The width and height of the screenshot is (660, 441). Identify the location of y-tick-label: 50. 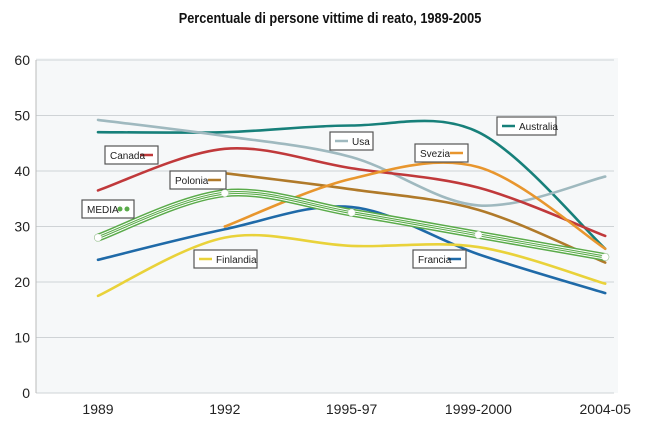
(22, 116).